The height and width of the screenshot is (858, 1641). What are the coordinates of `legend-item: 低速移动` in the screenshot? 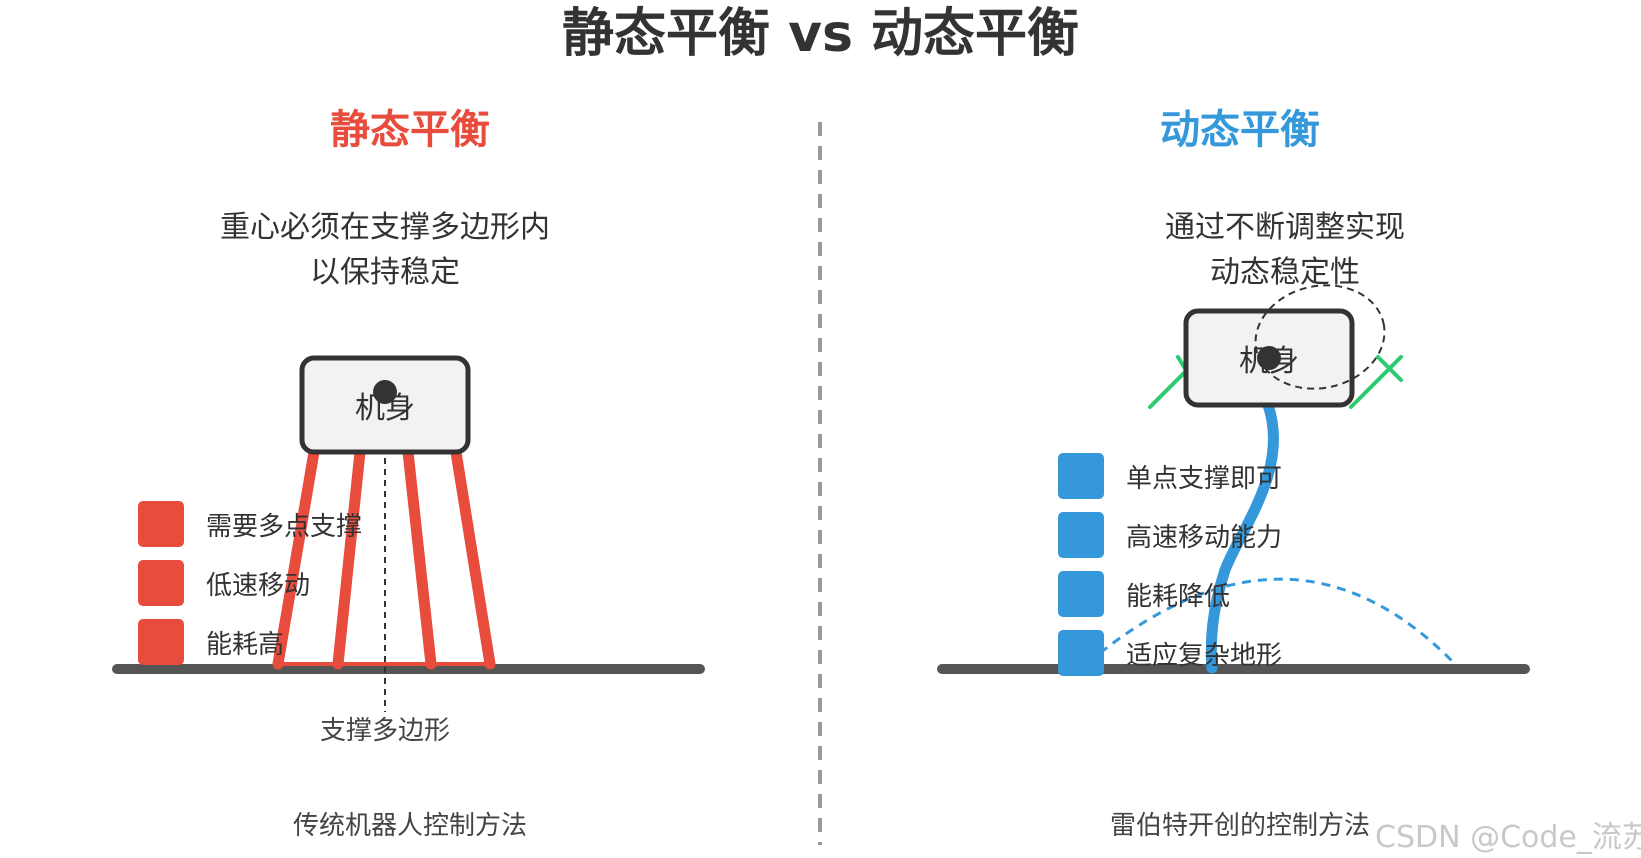 It's located at (250, 583).